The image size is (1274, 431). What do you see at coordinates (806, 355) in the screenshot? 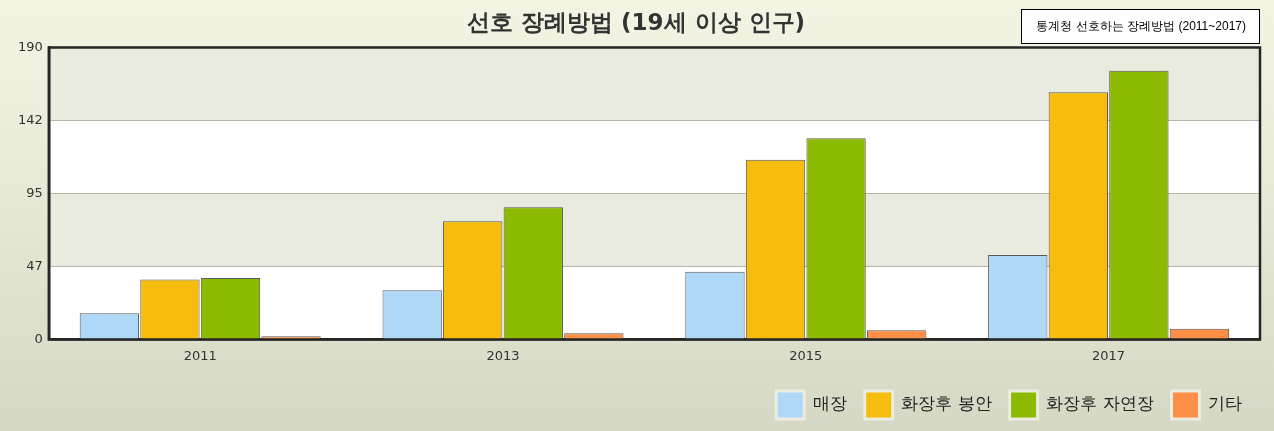
I see `x-tick-label: 2015` at bounding box center [806, 355].